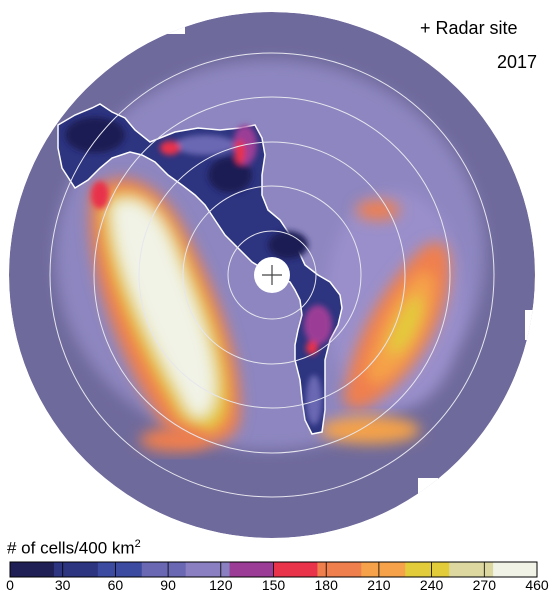 This screenshot has width=549, height=600. I want to click on legend-tick-label: 90, so click(168, 585).